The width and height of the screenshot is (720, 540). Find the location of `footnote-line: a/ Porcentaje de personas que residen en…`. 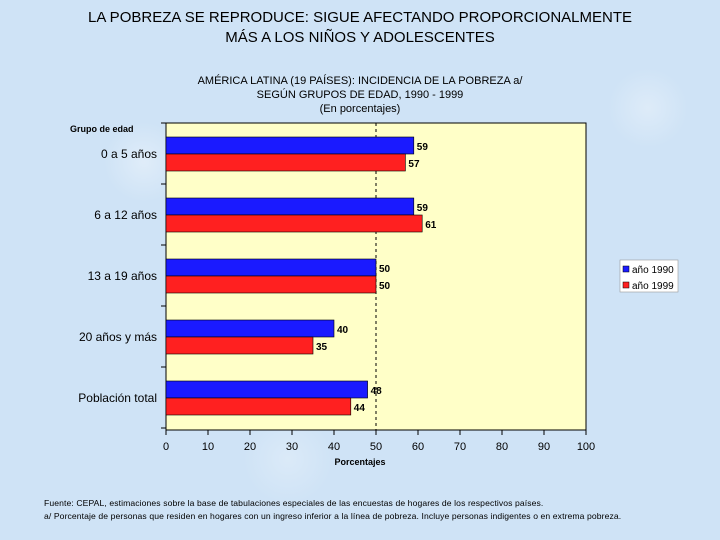

footnote-line: a/ Porcentaje de personas que residen en… is located at coordinates (333, 516).